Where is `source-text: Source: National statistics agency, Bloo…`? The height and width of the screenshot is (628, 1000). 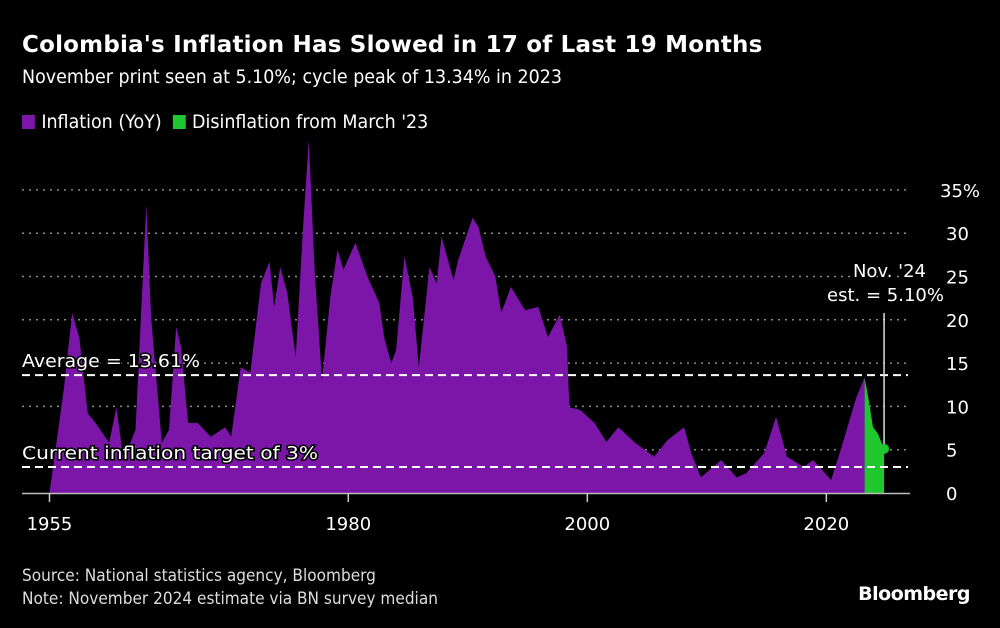
source-text: Source: National statistics agency, Bloo… is located at coordinates (199, 575).